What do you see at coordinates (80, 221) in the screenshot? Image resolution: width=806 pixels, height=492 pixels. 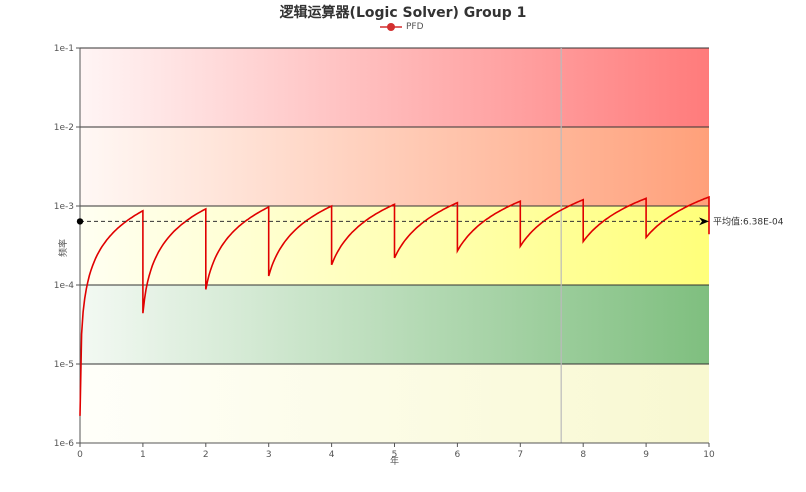 I see `average-start-dot` at bounding box center [80, 221].